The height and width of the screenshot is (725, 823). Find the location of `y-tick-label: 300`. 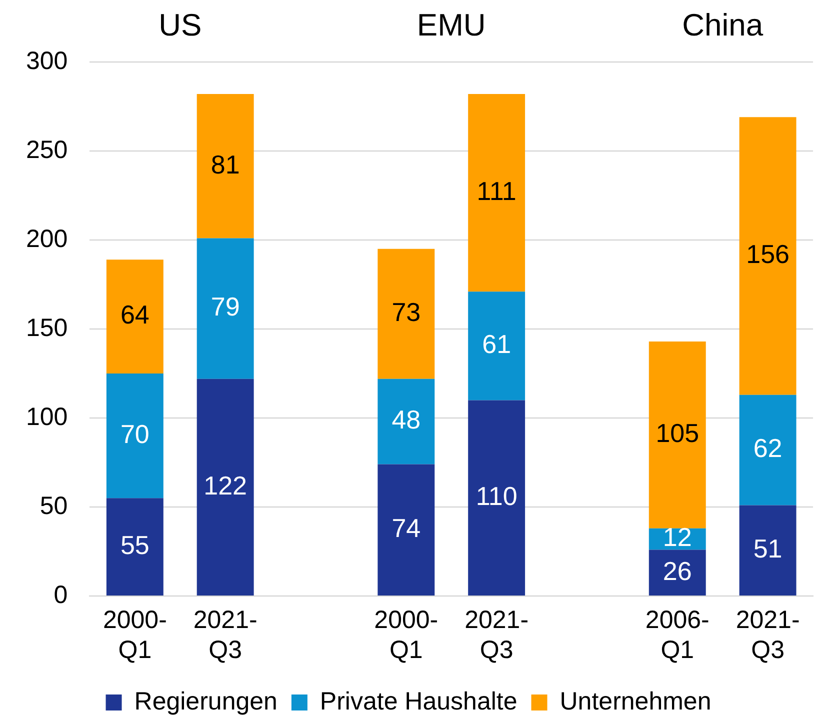

y-tick-label: 300 is located at coordinates (47, 60).